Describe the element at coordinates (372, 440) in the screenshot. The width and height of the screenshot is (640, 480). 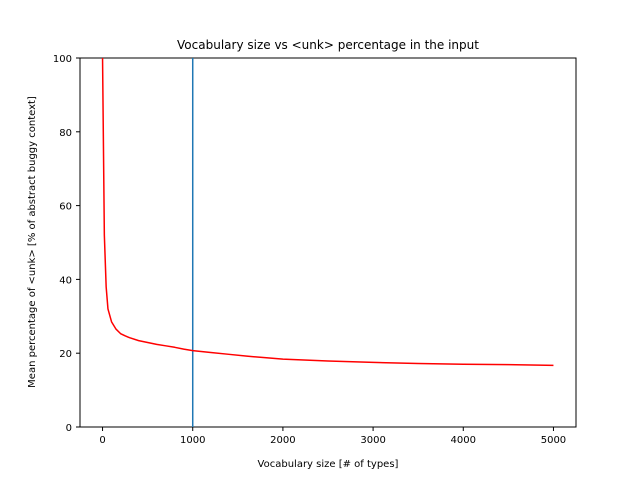
I see `x-tick-label: 3000` at that location.